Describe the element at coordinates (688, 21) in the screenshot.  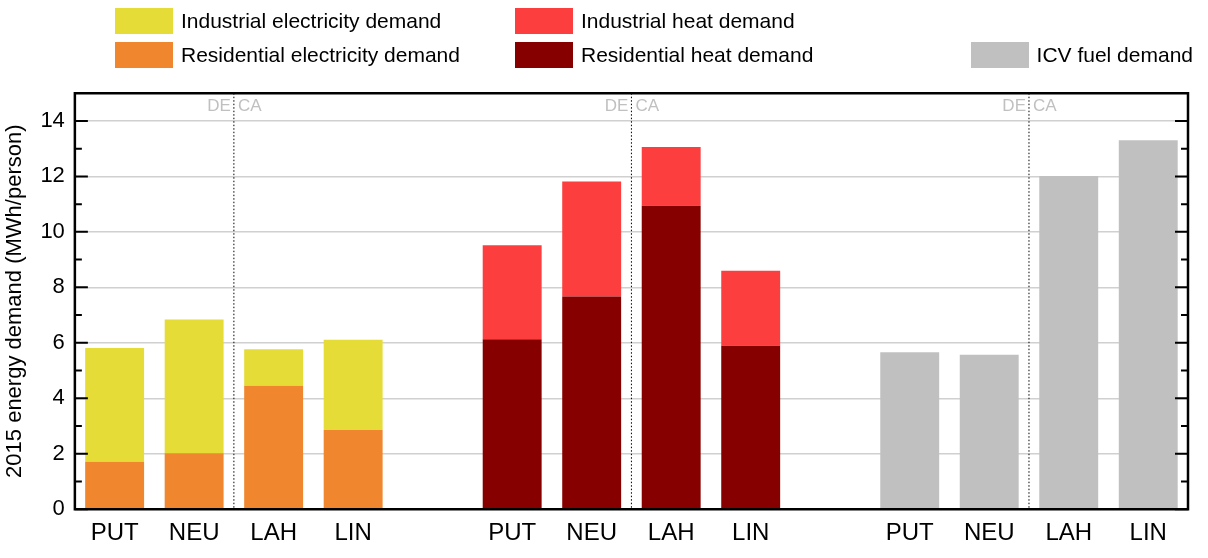
I see `legend-label: Industrial heat demand` at that location.